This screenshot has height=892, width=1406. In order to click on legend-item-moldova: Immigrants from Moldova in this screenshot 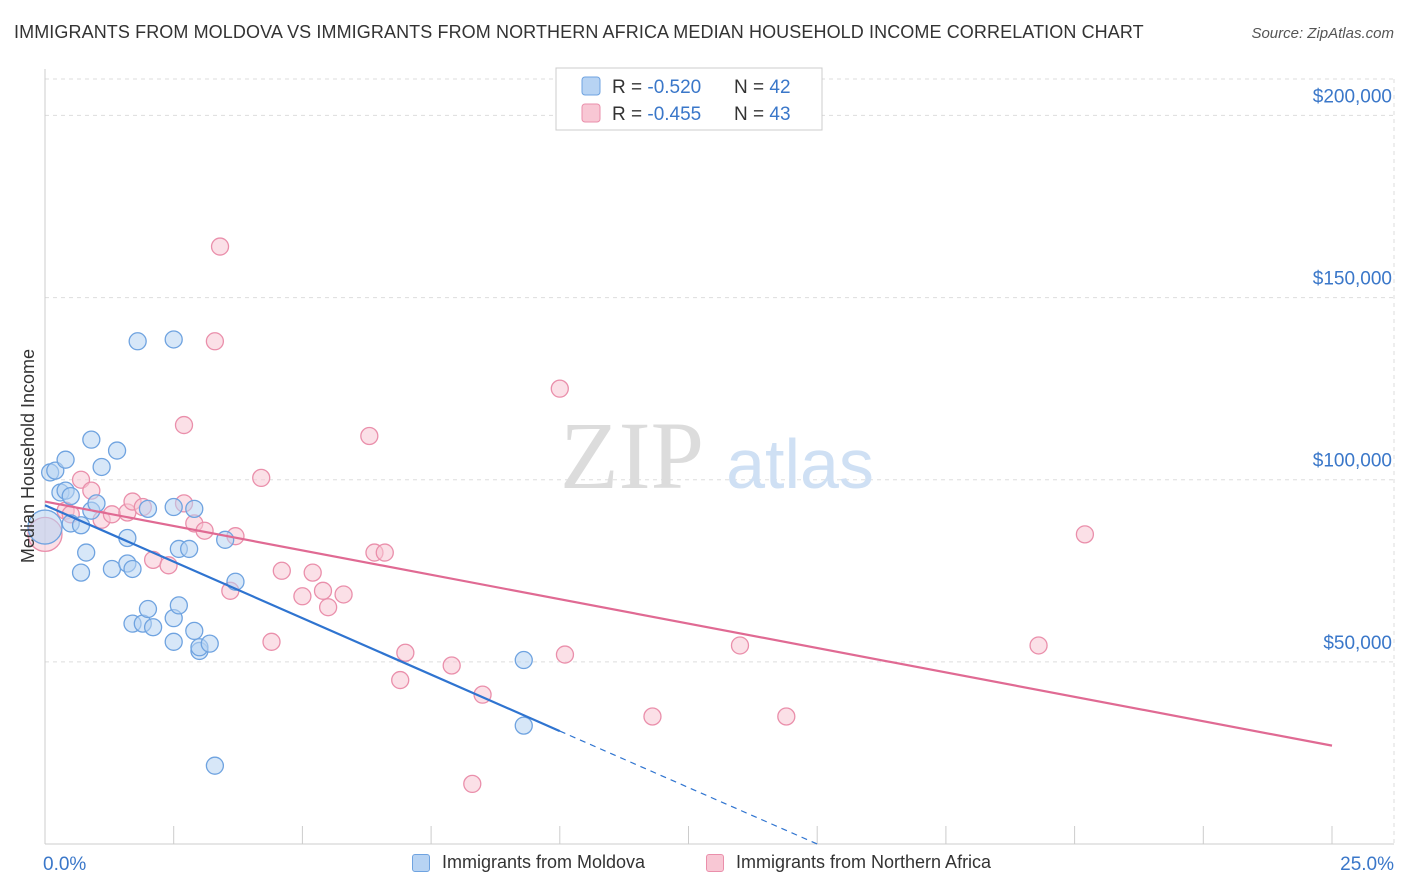, I will do `click(528, 862)`.